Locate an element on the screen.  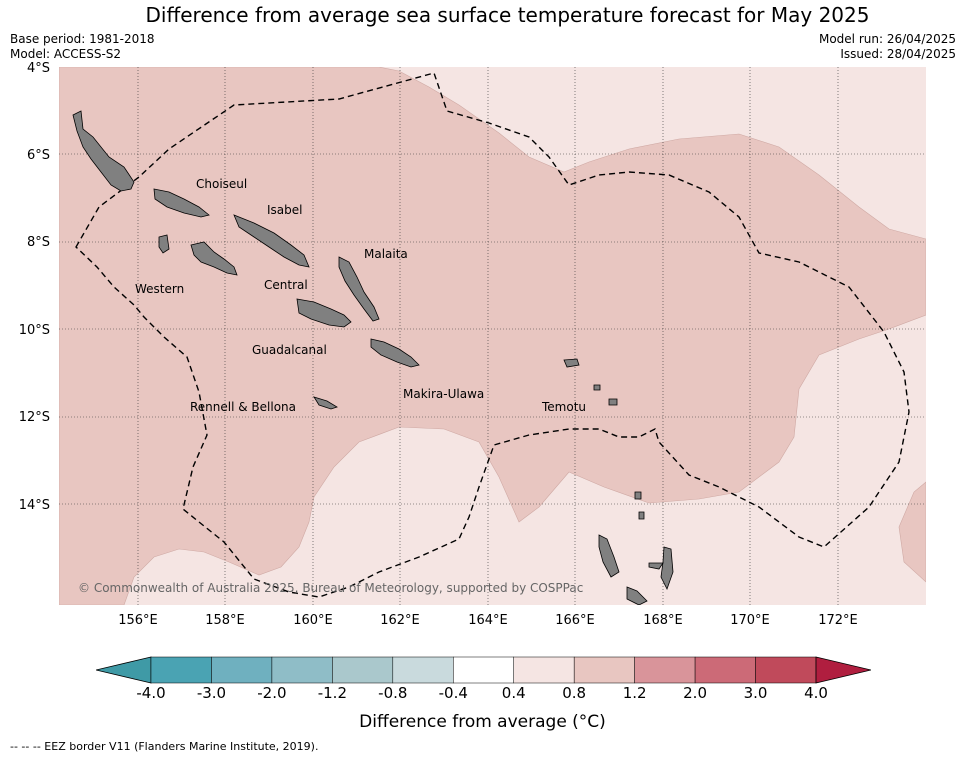
island-vanuatu-south is located at coordinates (637, 595).